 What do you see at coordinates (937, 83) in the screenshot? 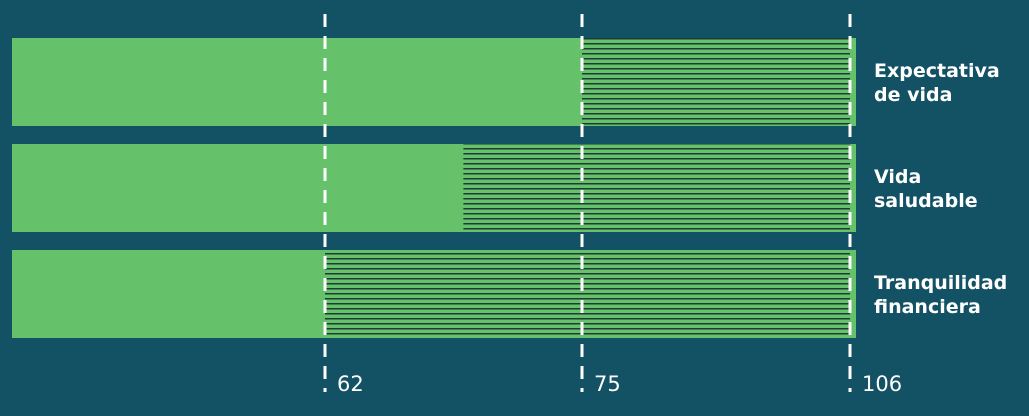
I see `category-label-0: Expectativa de vida` at bounding box center [937, 83].